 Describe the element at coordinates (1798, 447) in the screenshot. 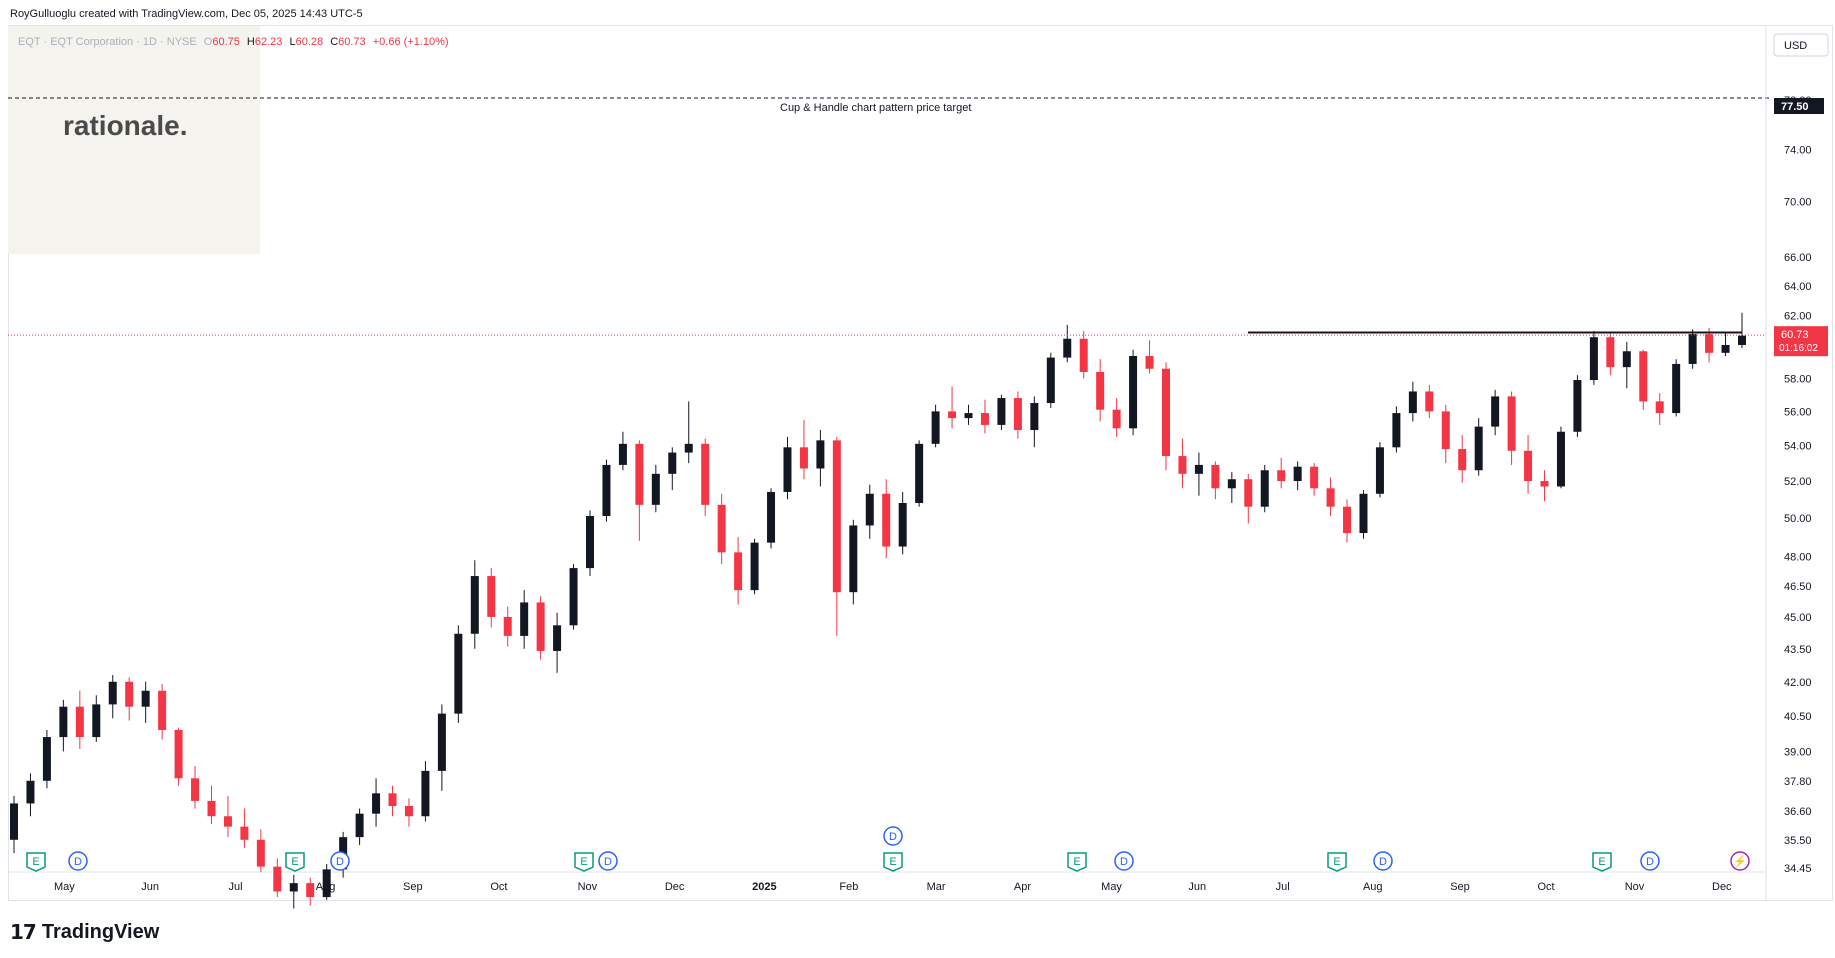

I see `price-tick-label: 54.00` at that location.